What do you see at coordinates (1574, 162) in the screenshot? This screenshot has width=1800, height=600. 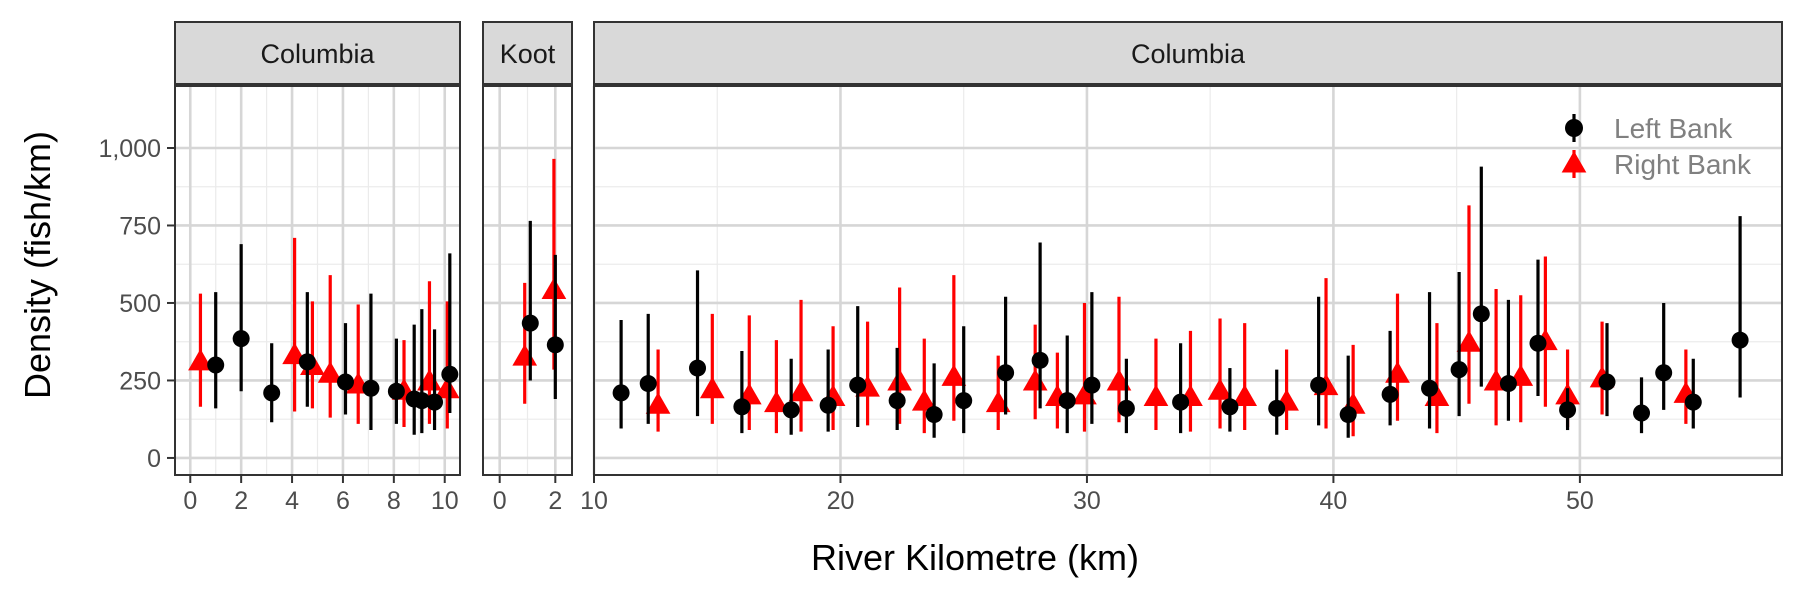 I see `legend-right-bank-key` at bounding box center [1574, 162].